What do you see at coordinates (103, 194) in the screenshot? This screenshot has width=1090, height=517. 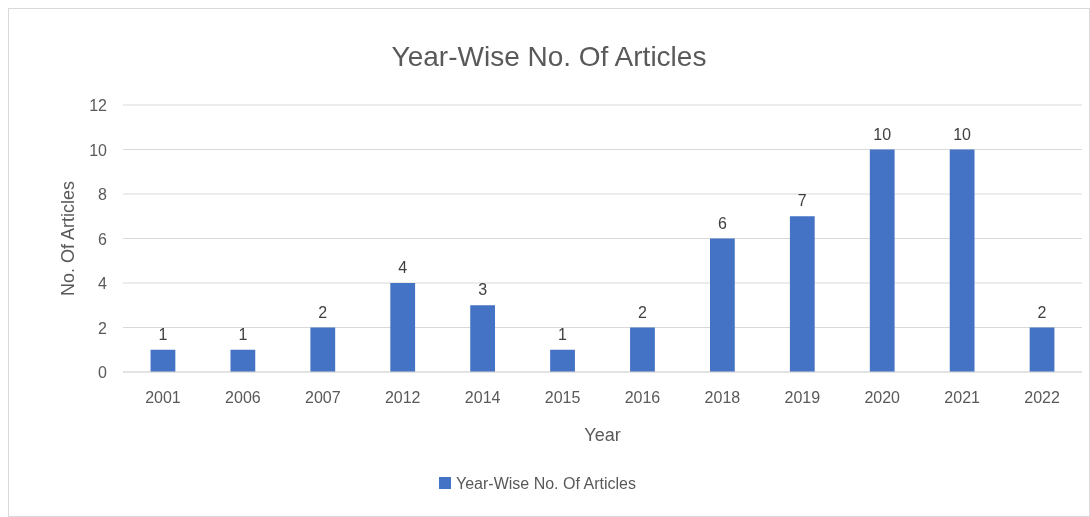 I see `y-tick-label: 8` at bounding box center [103, 194].